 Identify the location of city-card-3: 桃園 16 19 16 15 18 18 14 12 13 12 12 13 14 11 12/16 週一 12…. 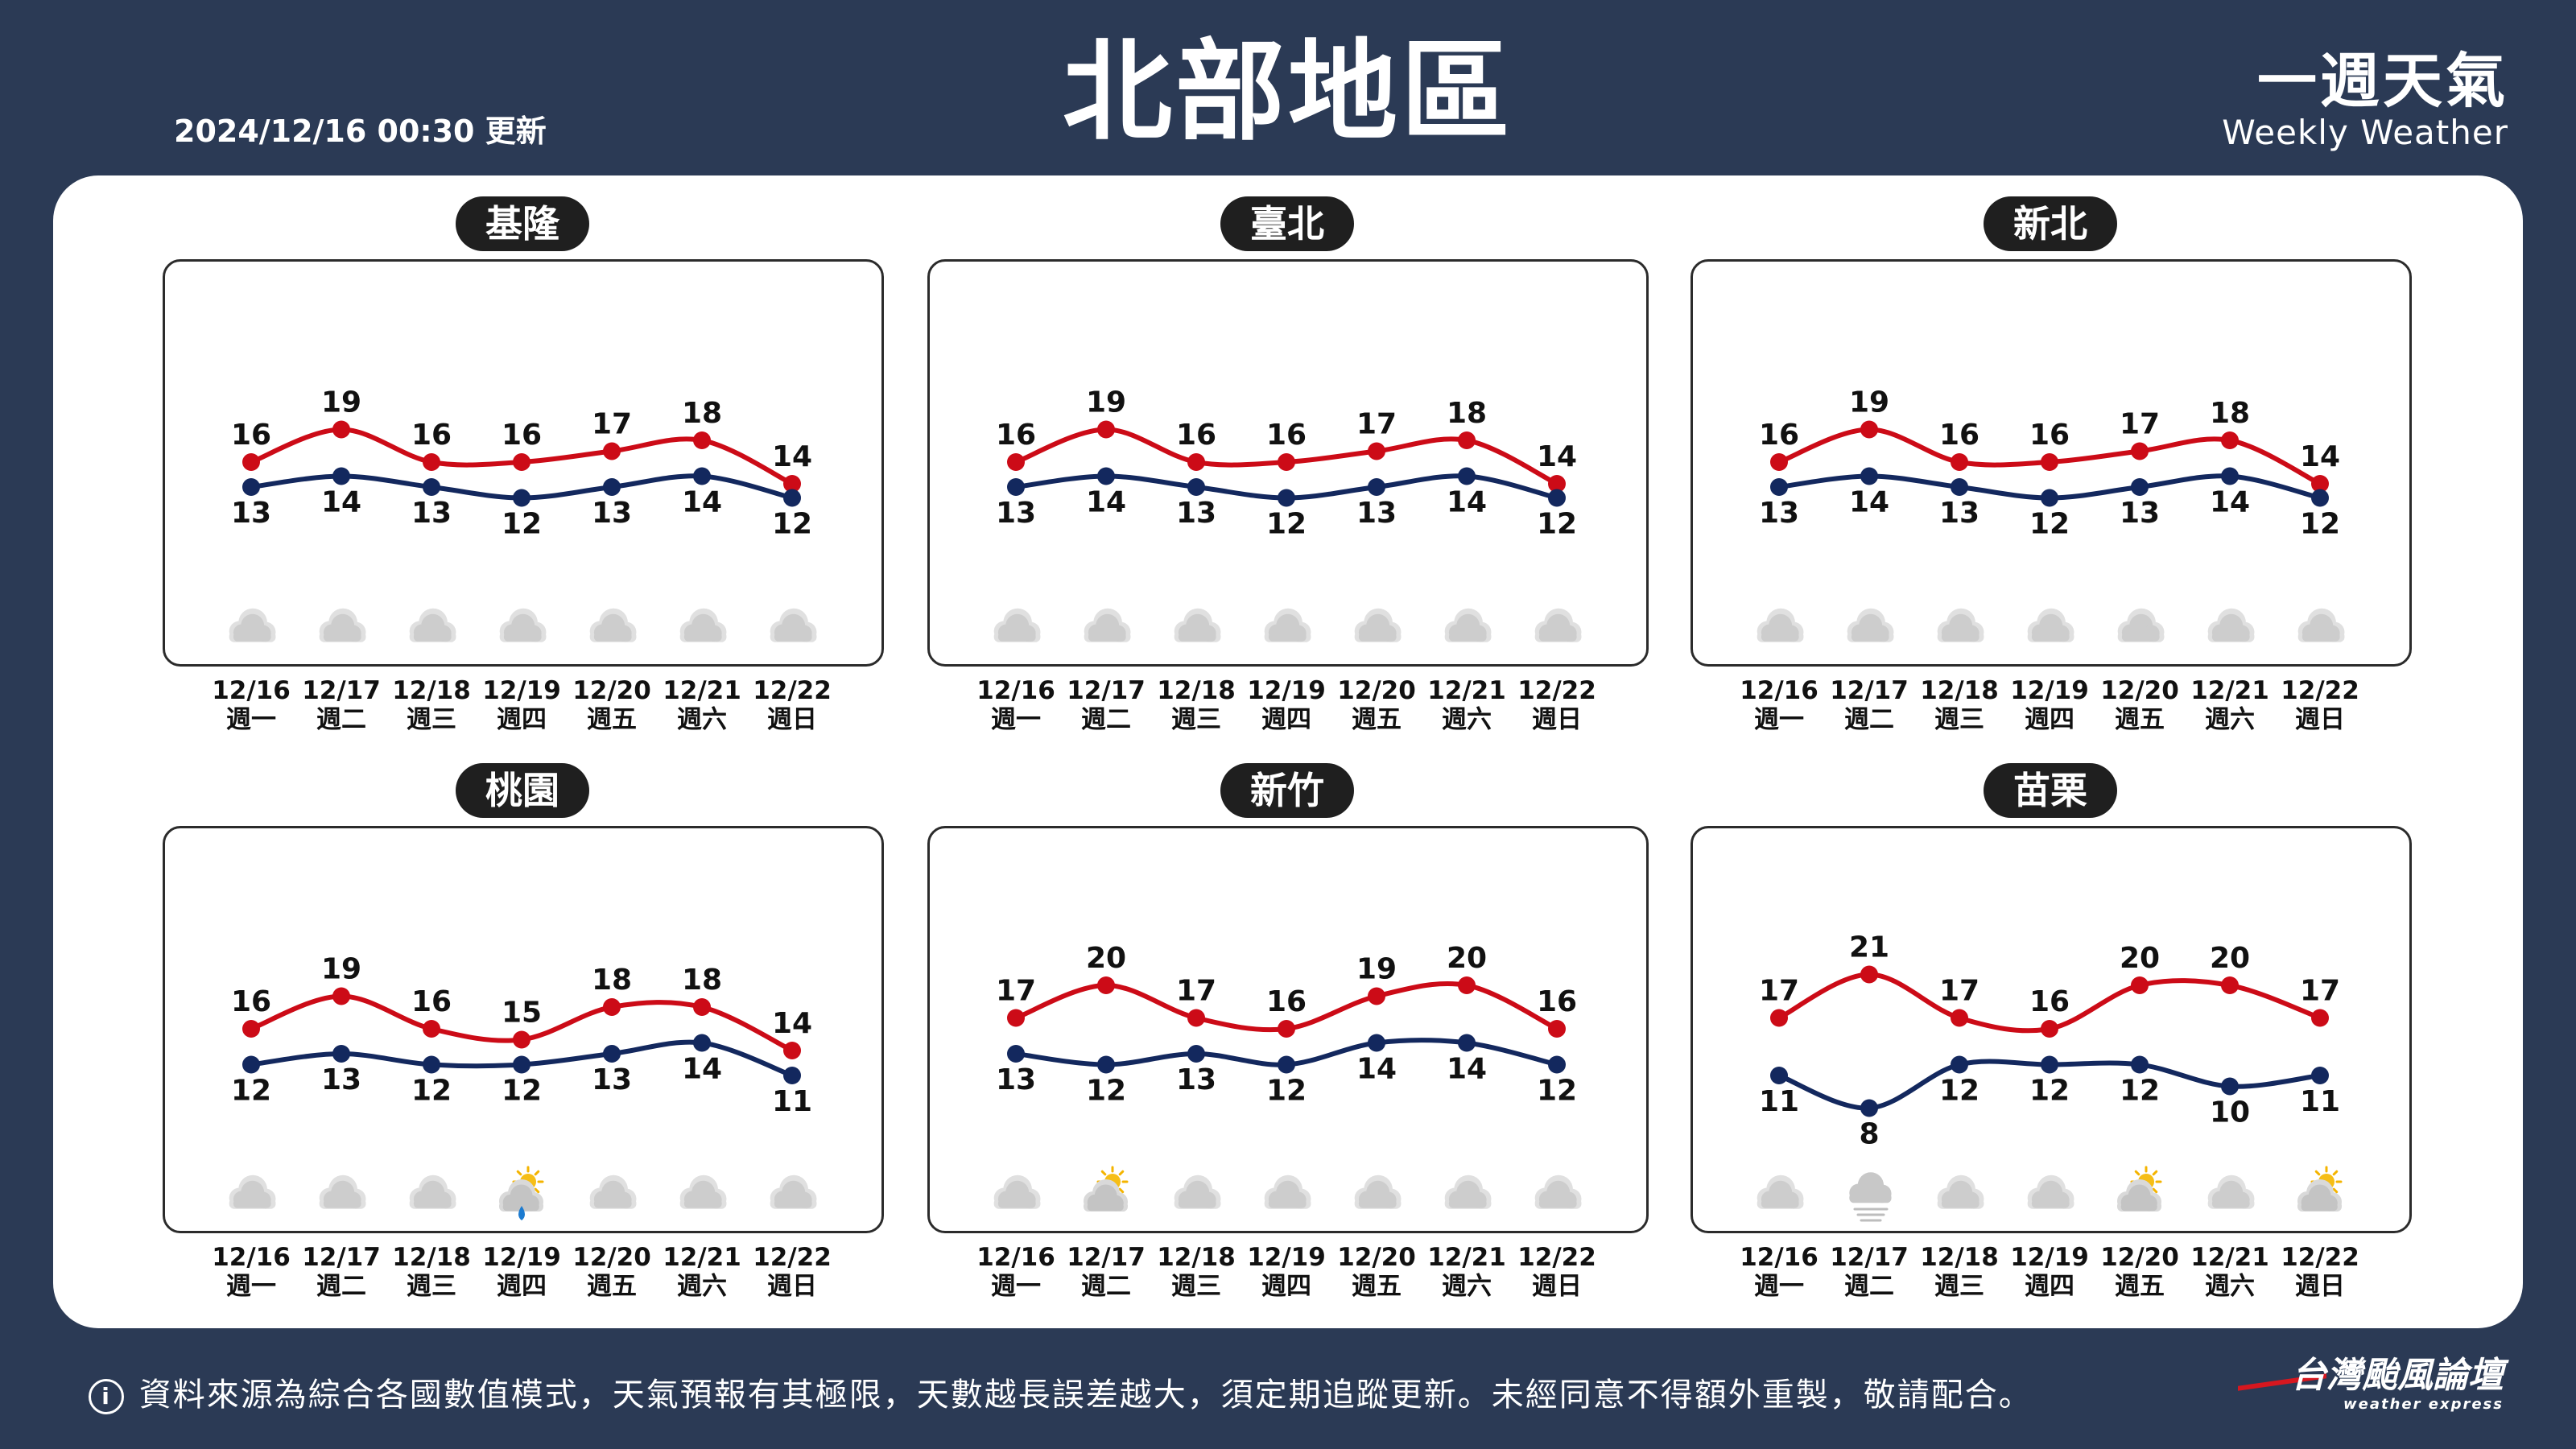
(523, 1024).